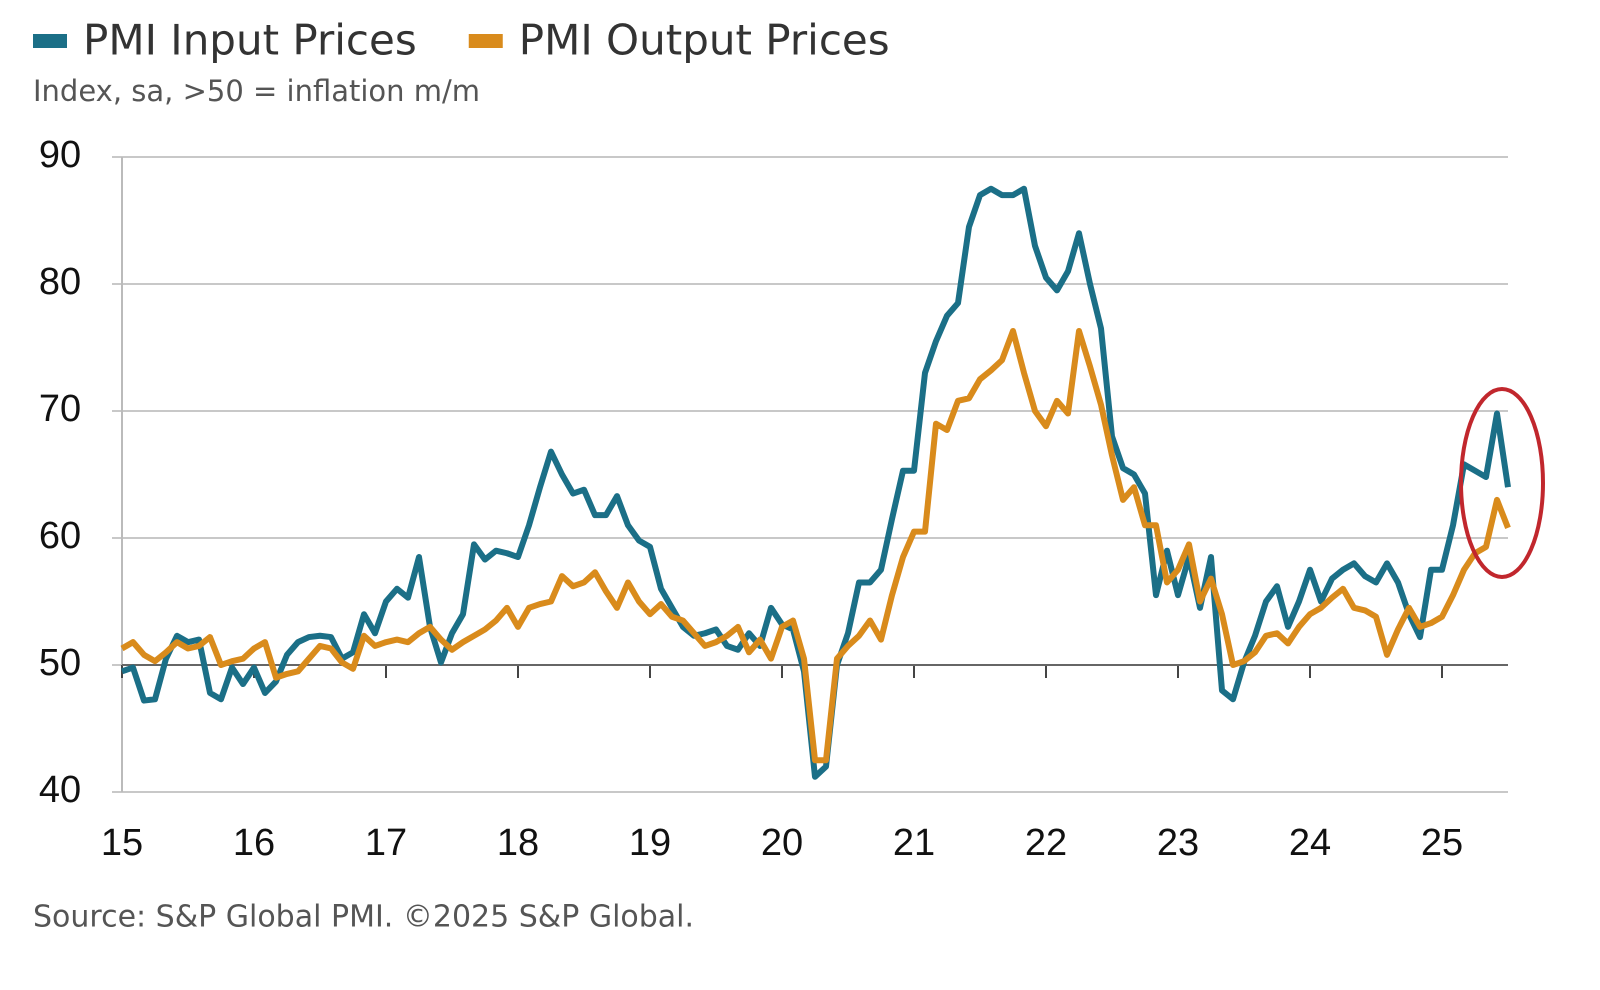 The width and height of the screenshot is (1600, 990). I want to click on legend-label: PMI Input Prices, so click(250, 40).